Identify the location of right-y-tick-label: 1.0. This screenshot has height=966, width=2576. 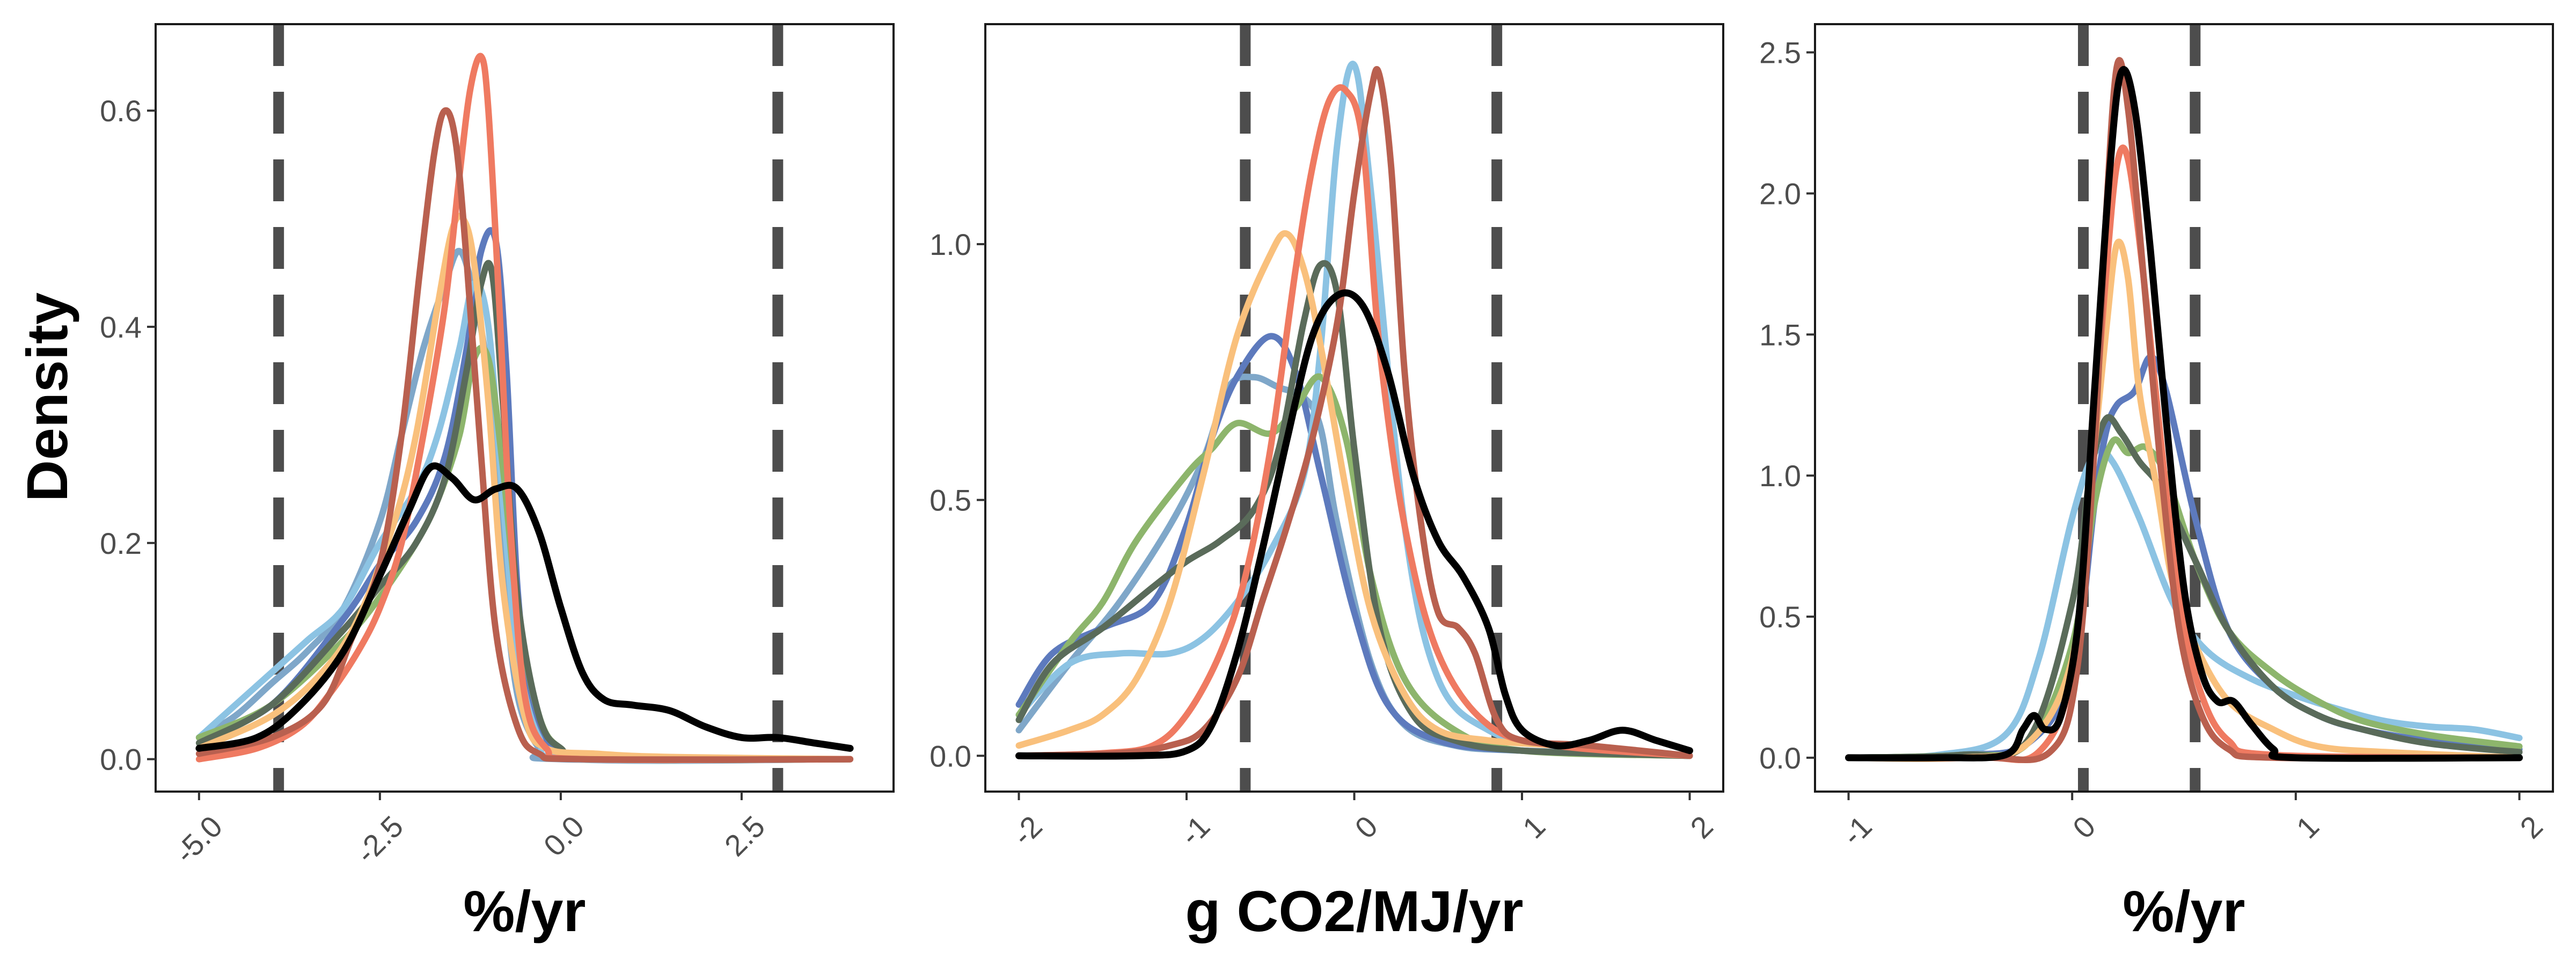
(1780, 476).